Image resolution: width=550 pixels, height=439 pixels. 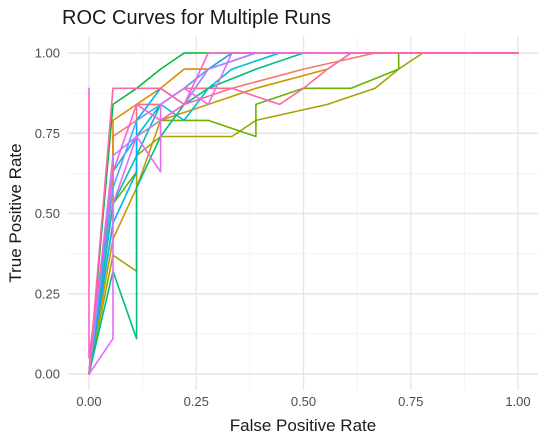 I want to click on x-tick-labels: 0.00 0.25 0.50 0.75 1.00, so click(x=303, y=401).